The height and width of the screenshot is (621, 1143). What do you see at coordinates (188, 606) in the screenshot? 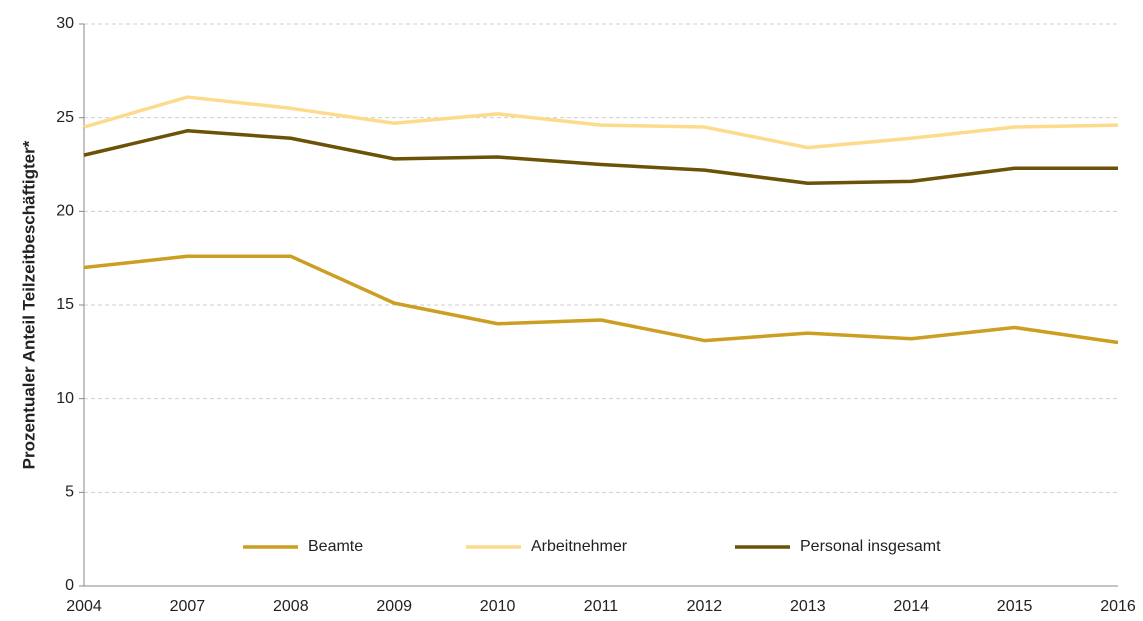
I see `x-tick-label: 2007` at bounding box center [188, 606].